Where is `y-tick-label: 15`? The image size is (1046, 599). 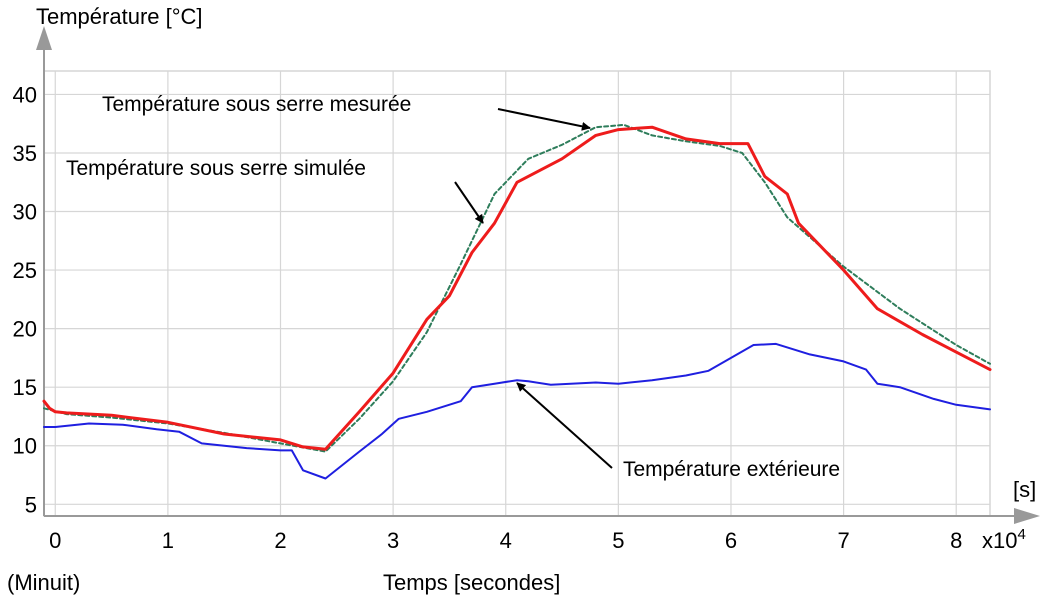
y-tick-label: 15 is located at coordinates (25, 387).